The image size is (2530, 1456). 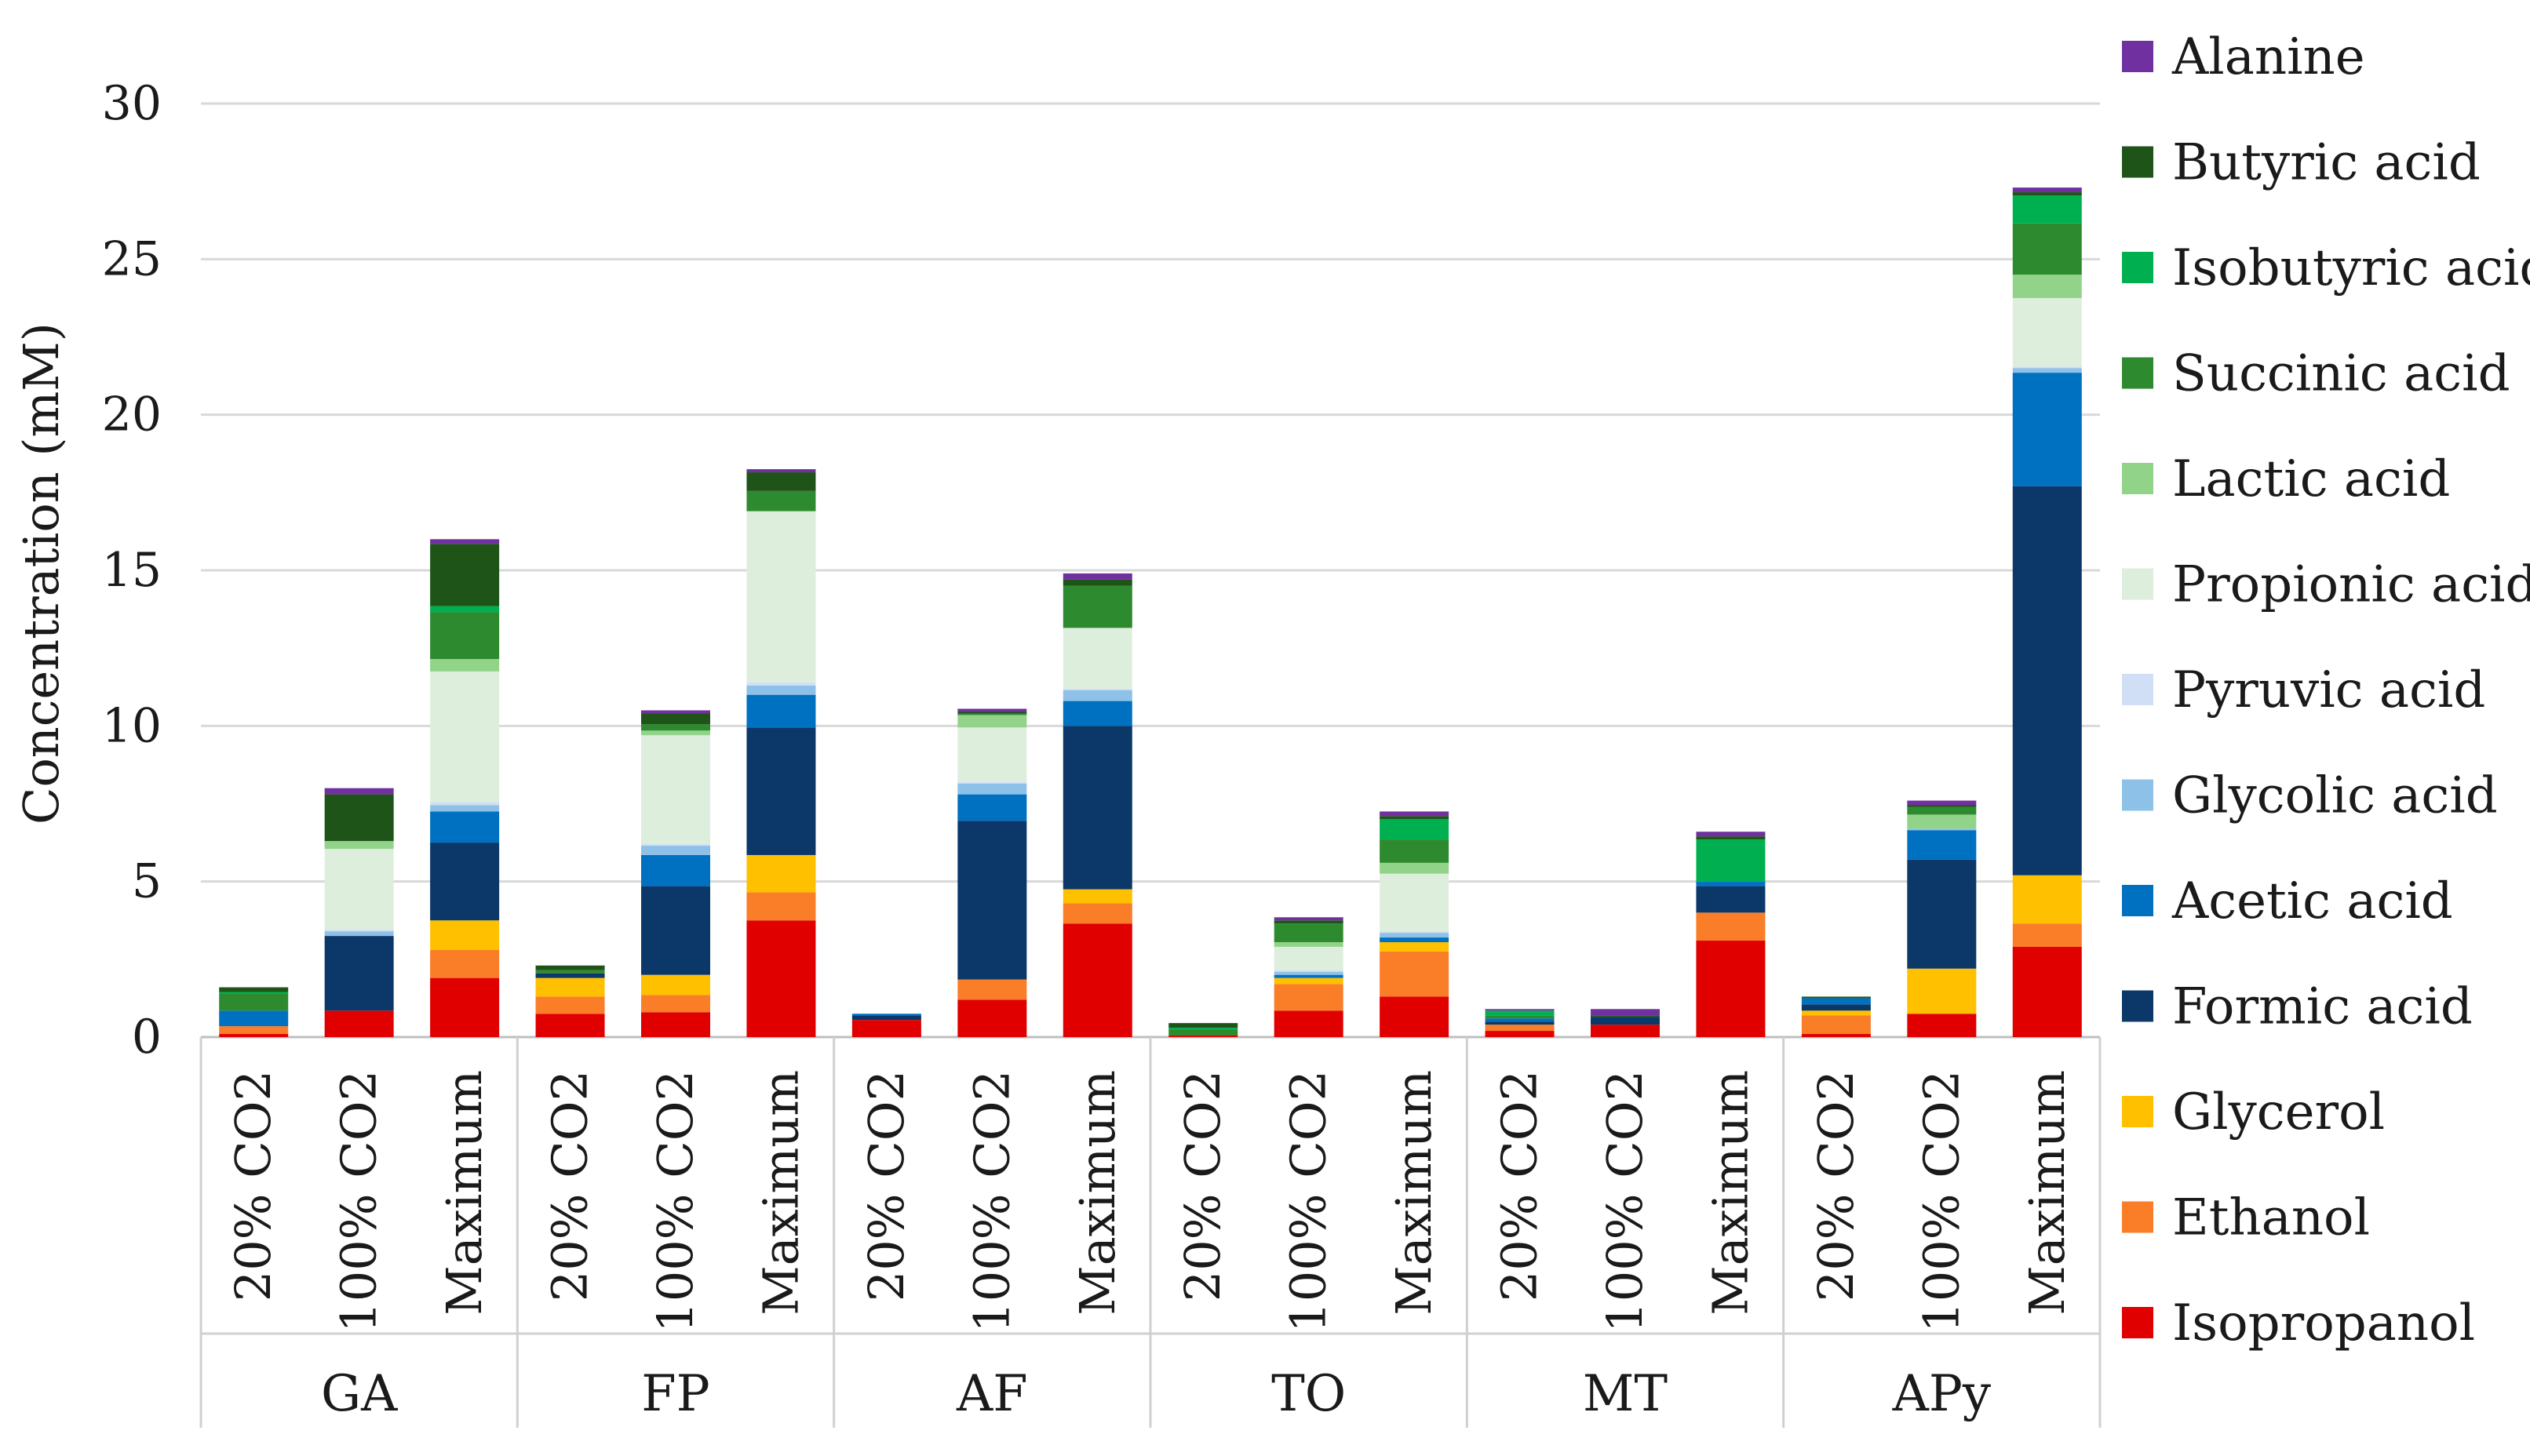 I want to click on bar-fp-100-co2-alanine, so click(x=675, y=712).